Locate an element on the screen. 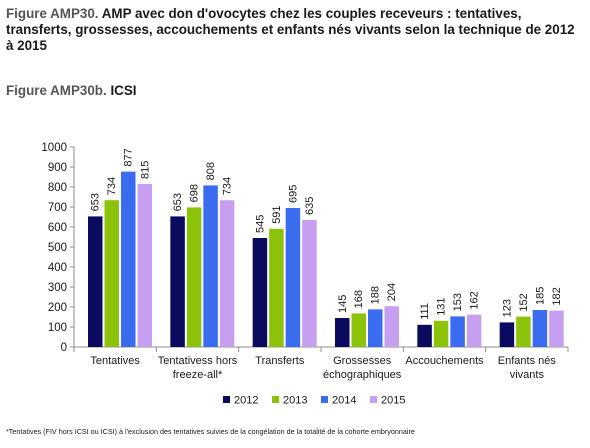 The height and width of the screenshot is (448, 590). y-tick-label: 200 is located at coordinates (57, 308).